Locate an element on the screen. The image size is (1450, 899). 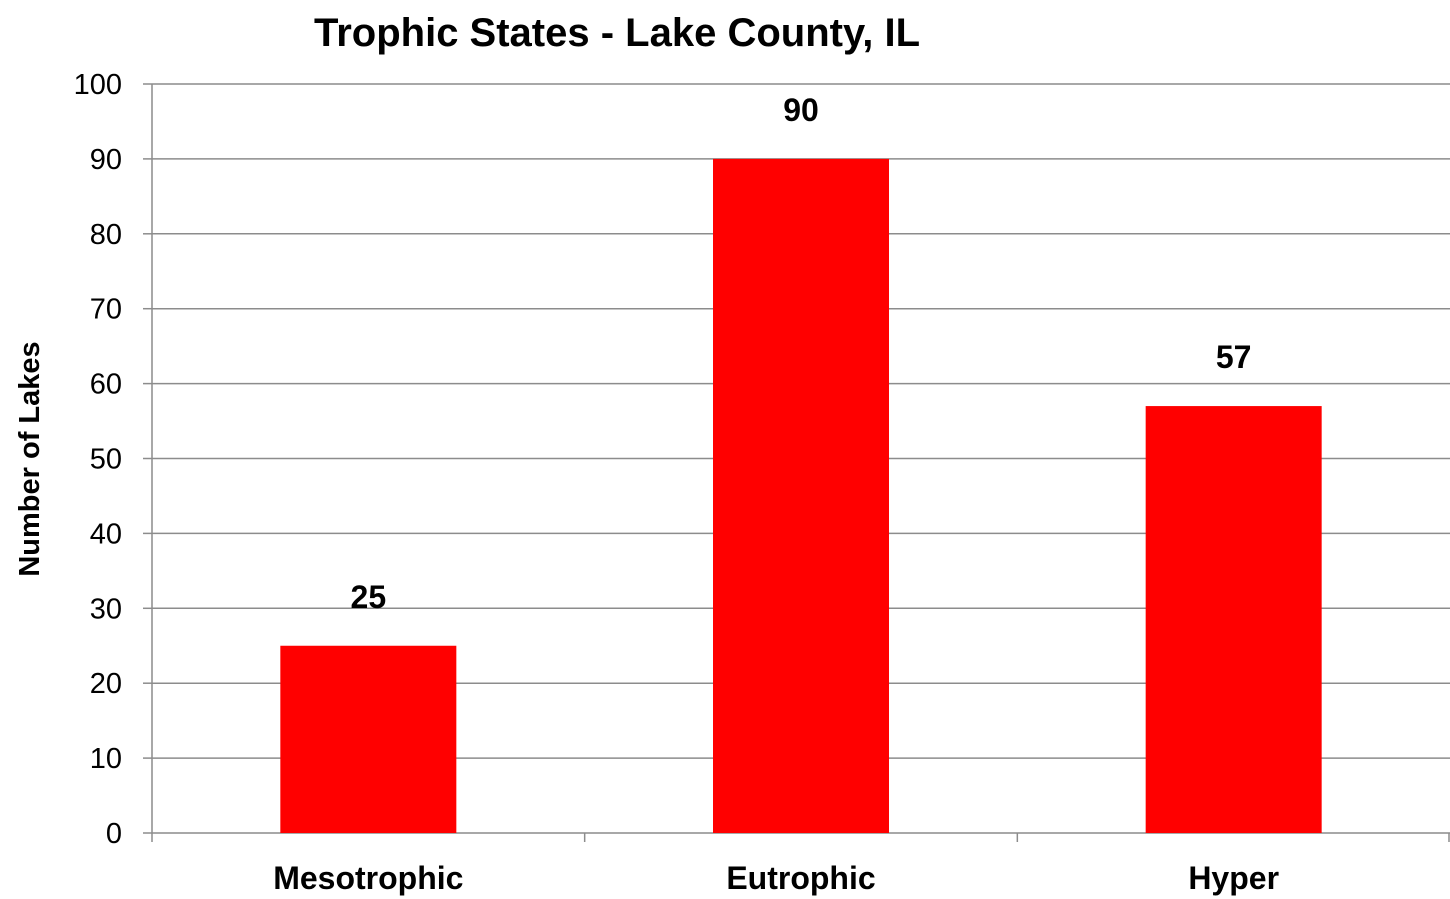
y-tick-label-60: 60 is located at coordinates (106, 385).